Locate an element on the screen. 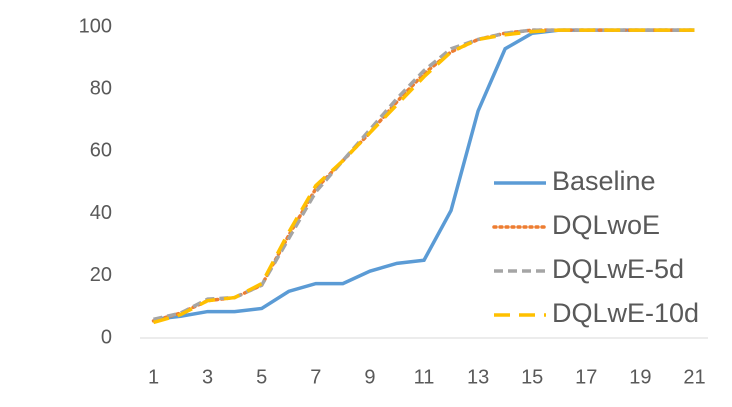 Image resolution: width=732 pixels, height=407 pixels. y-tick-label: 80 is located at coordinates (101, 88).